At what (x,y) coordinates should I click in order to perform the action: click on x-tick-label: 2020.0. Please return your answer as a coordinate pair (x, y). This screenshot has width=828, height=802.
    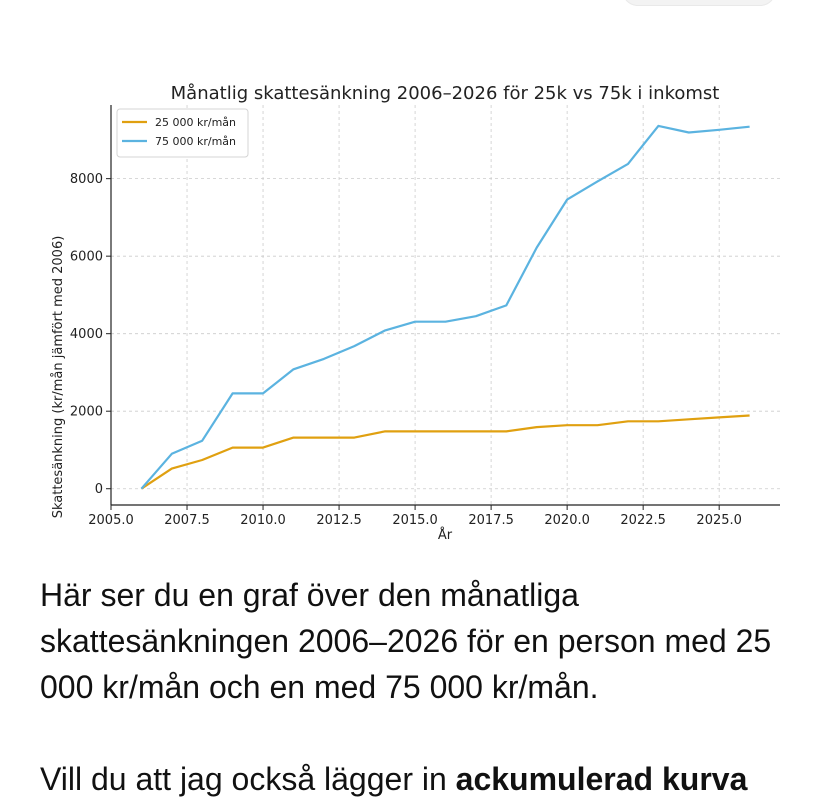
    Looking at the image, I should click on (567, 520).